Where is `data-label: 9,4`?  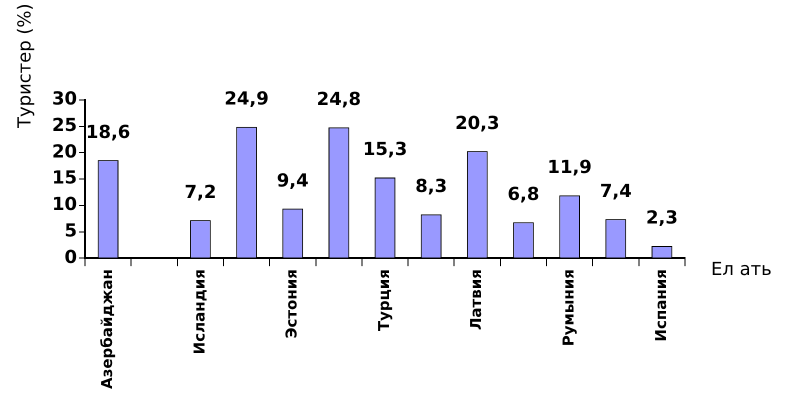
data-label: 9,4 is located at coordinates (292, 181).